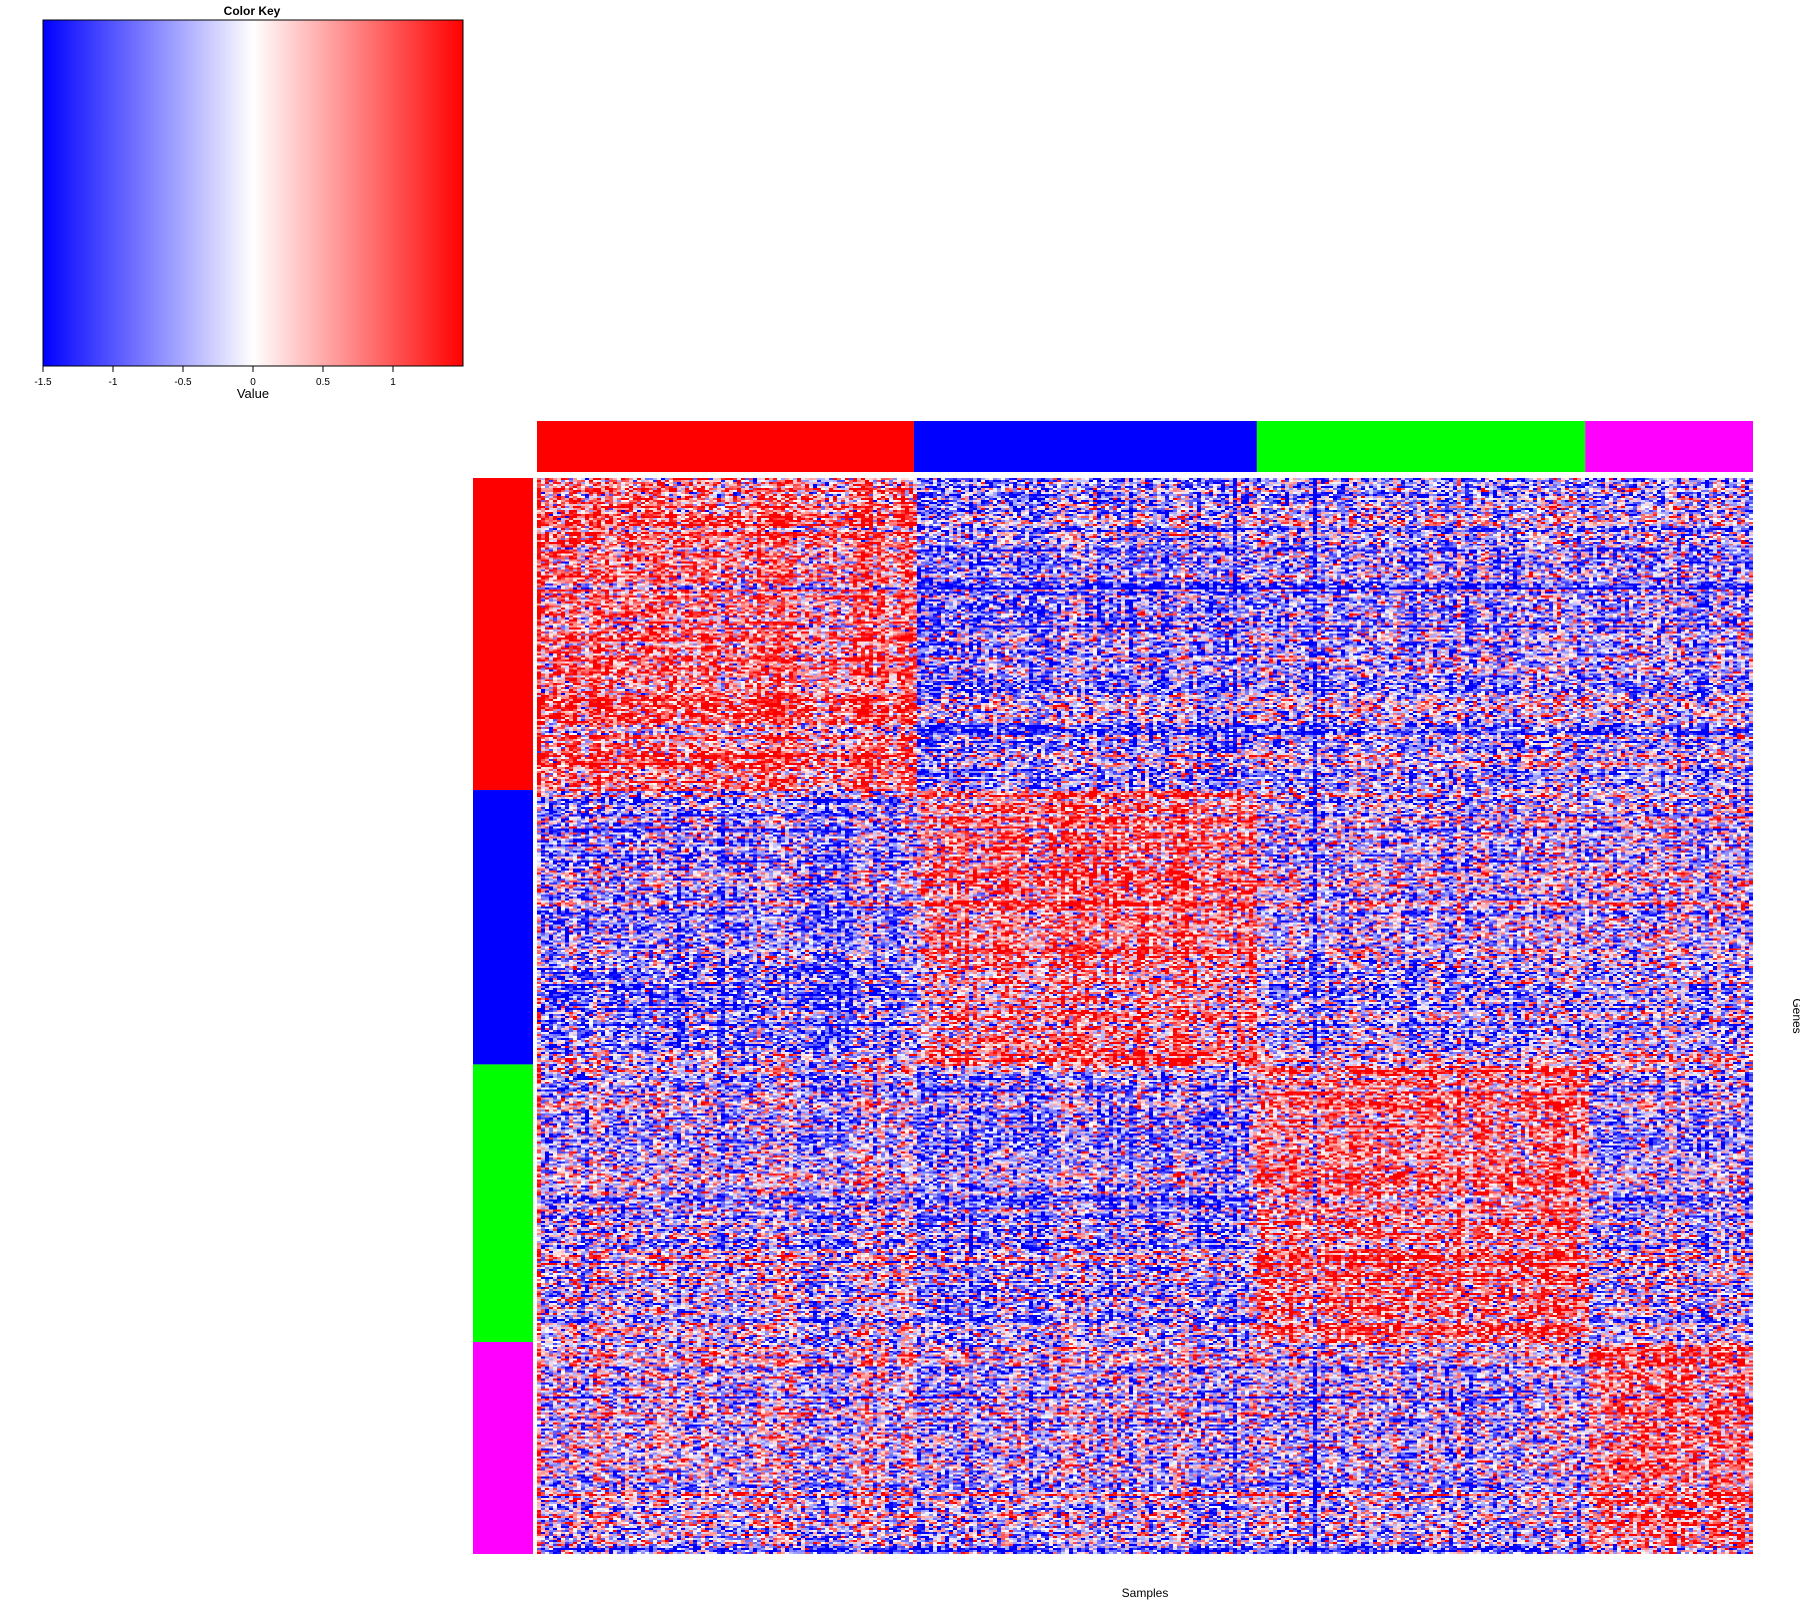 Image resolution: width=1800 pixels, height=1600 pixels. I want to click on x-axis-label: Samples, so click(1145, 1593).